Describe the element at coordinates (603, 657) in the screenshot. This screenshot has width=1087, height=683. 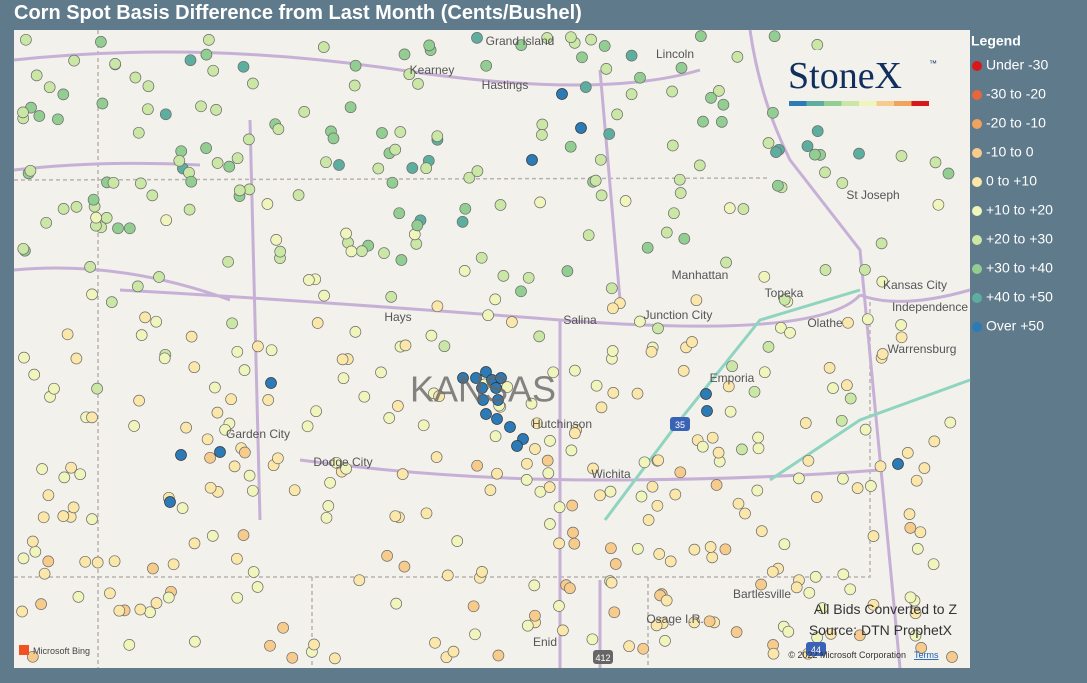
I see `road-shield` at that location.